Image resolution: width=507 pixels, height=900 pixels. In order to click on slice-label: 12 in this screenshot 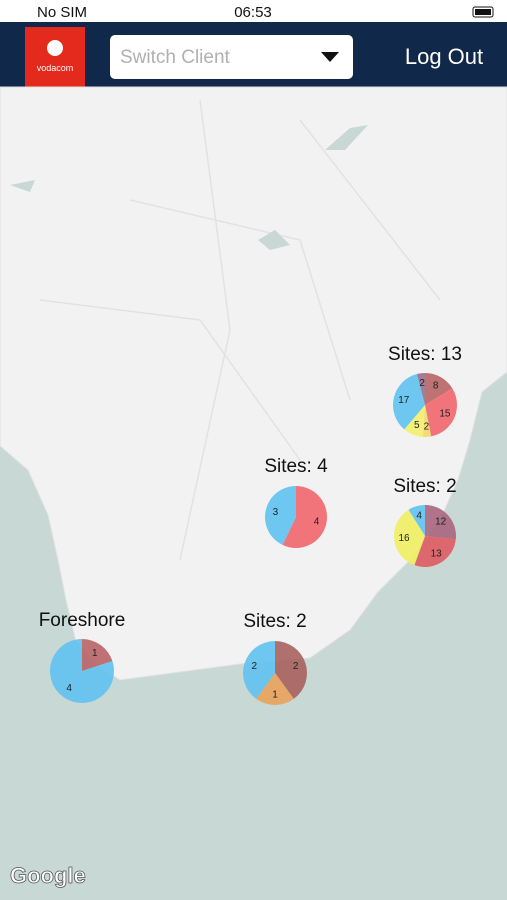, I will do `click(441, 522)`.